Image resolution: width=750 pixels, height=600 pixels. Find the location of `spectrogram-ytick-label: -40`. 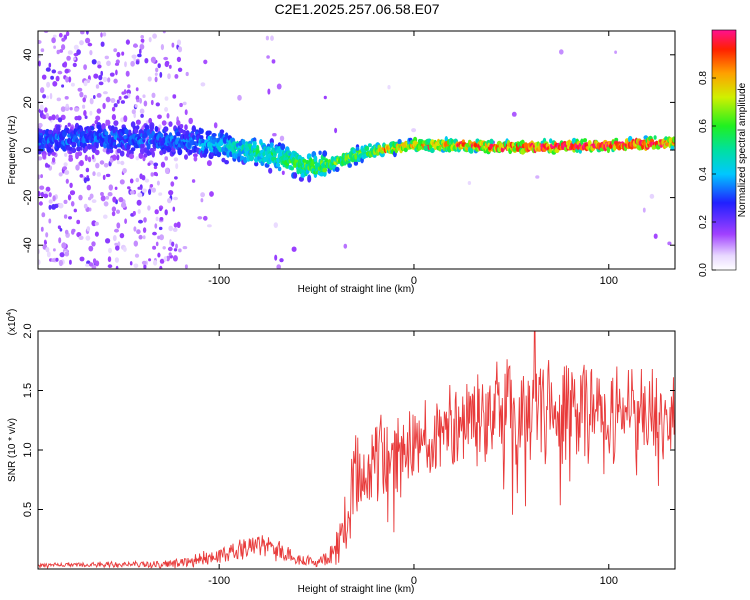

spectrogram-ytick-label: -40 is located at coordinates (28, 245).